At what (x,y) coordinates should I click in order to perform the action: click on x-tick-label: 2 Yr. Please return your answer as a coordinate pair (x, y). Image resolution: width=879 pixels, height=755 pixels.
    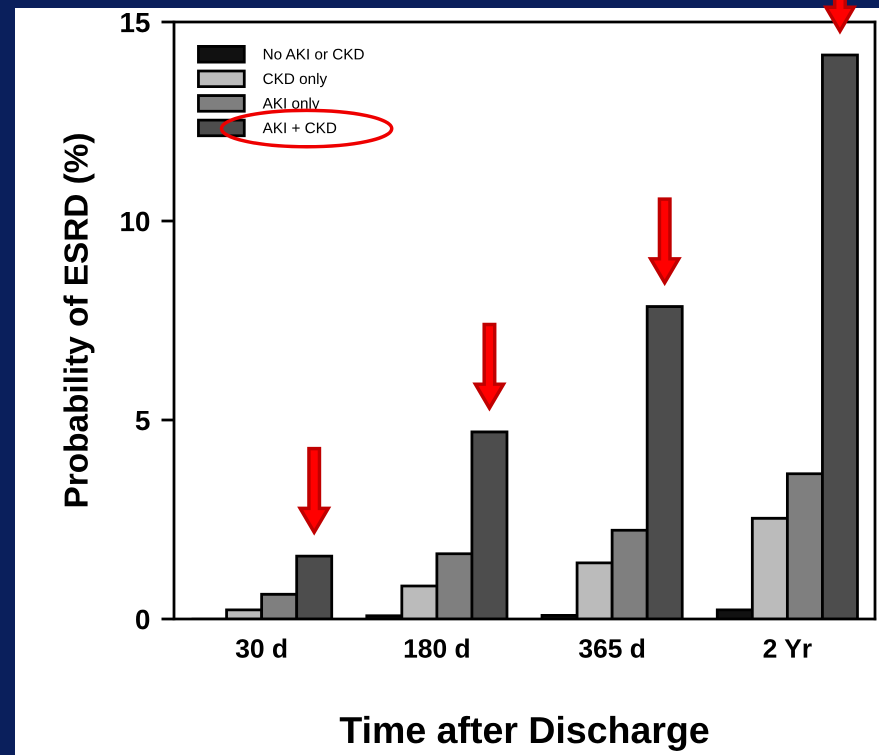
    Looking at the image, I should click on (788, 648).